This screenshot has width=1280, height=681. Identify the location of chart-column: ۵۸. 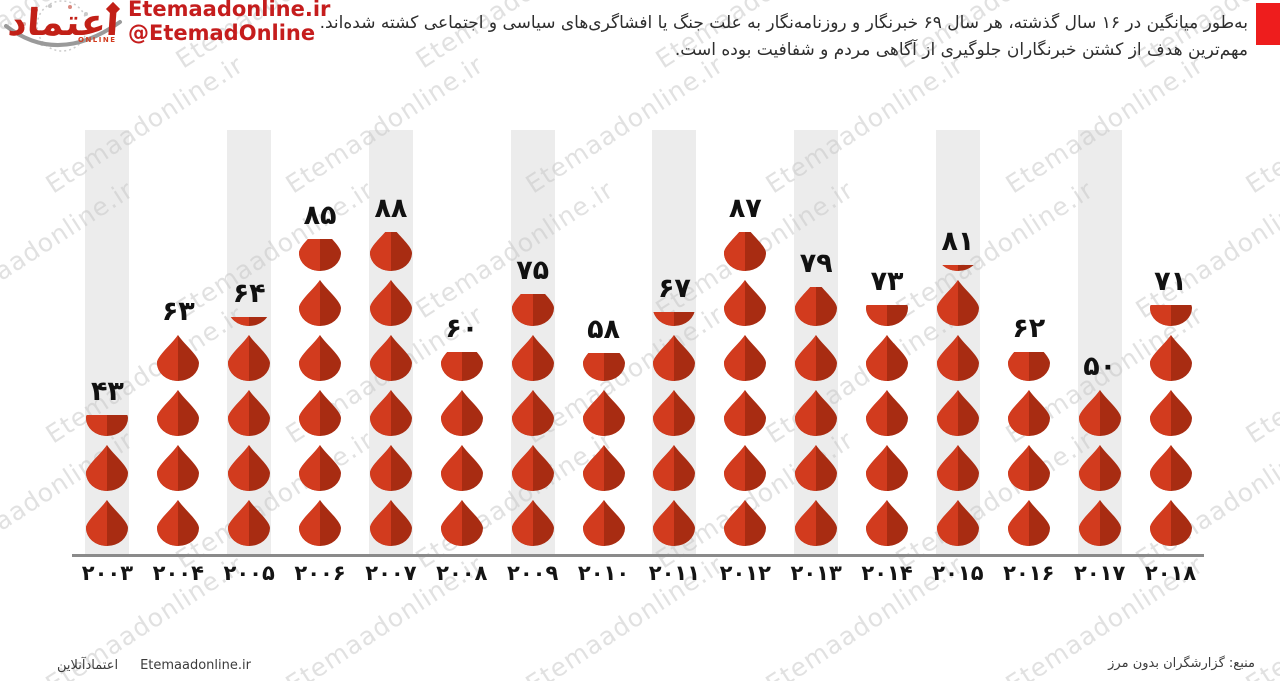
(603, 343).